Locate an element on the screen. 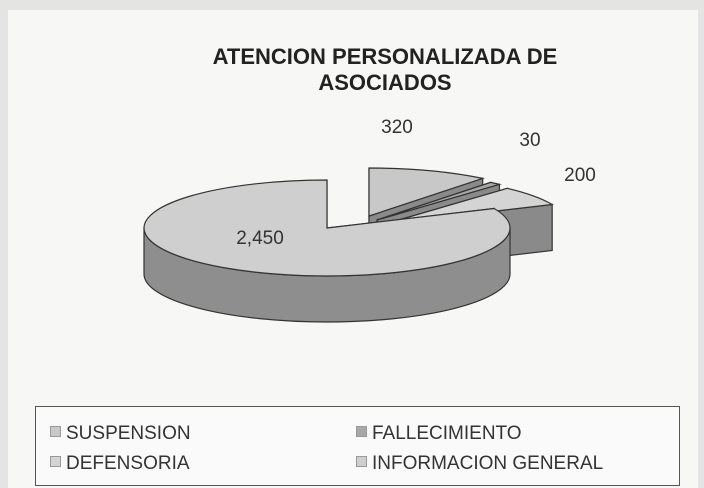  legend-item: INFORMACION GENERAL is located at coordinates (479, 464).